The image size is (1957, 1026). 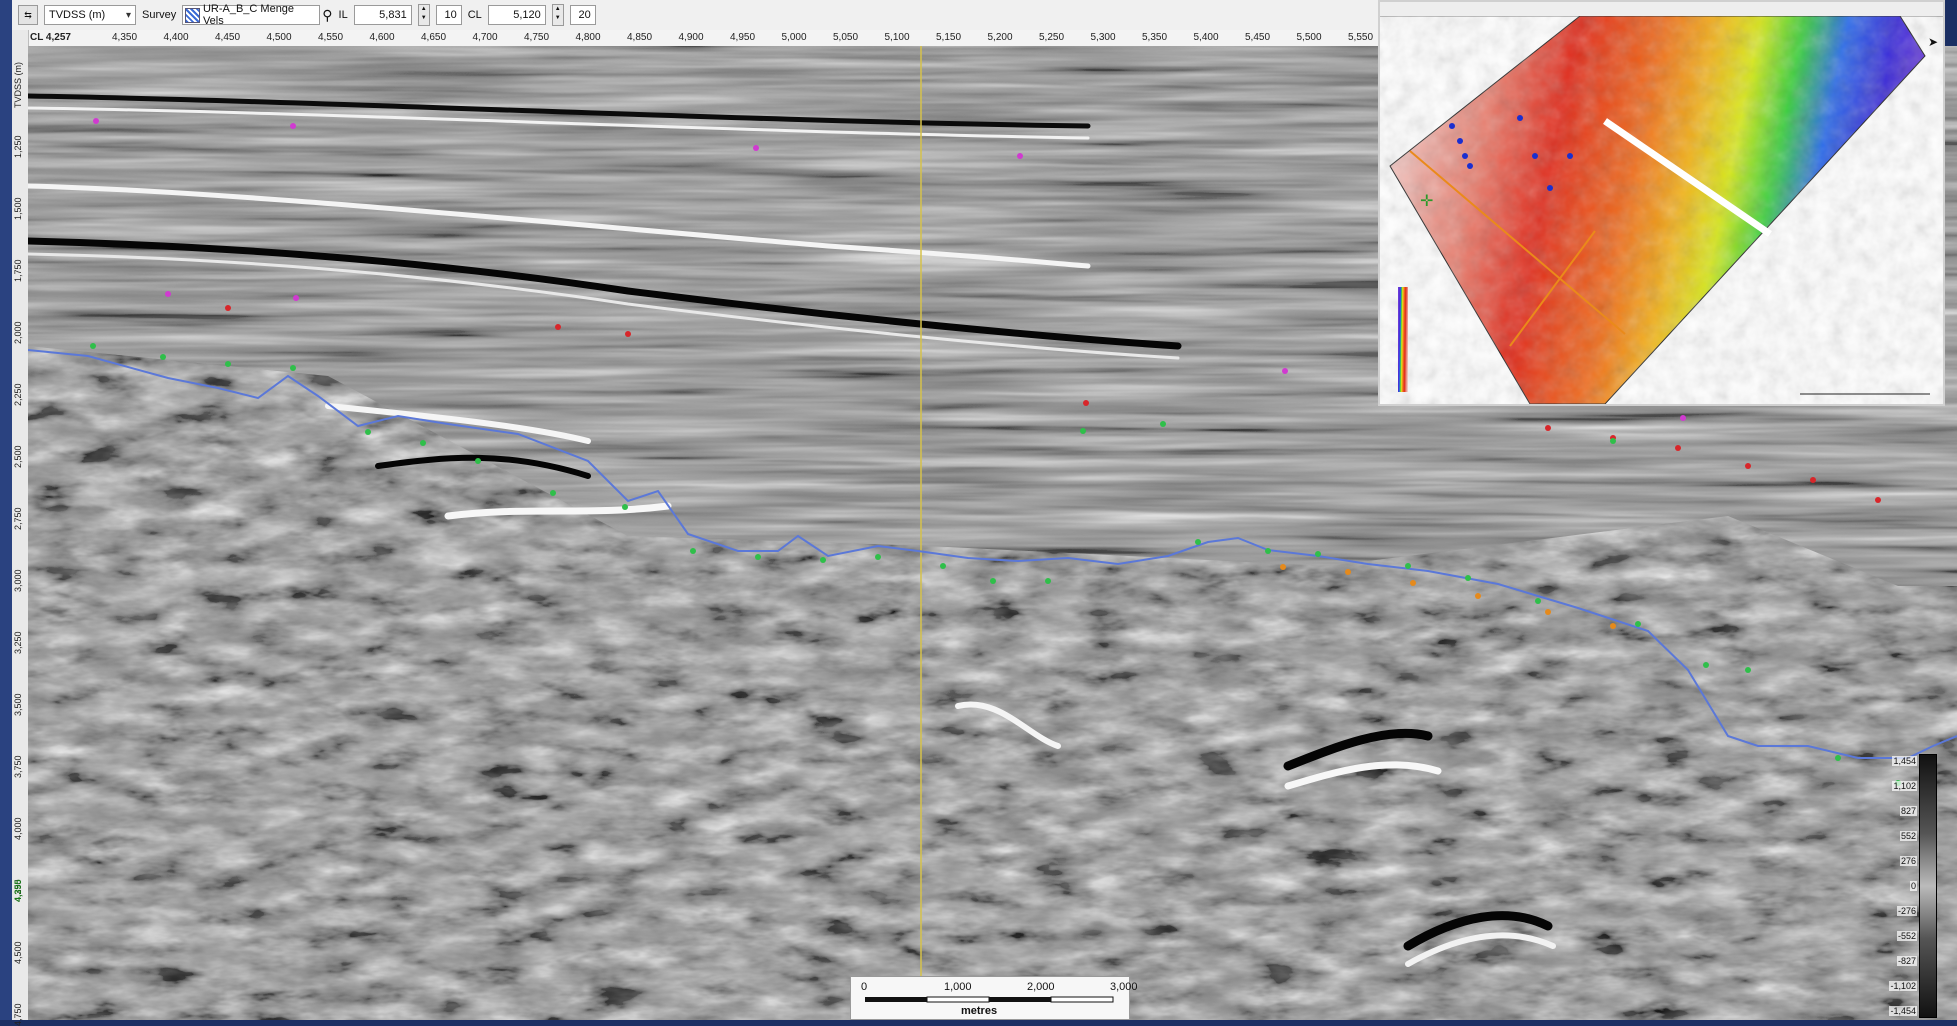 What do you see at coordinates (1906, 911) in the screenshot?
I see `colorbar-label: -276` at bounding box center [1906, 911].